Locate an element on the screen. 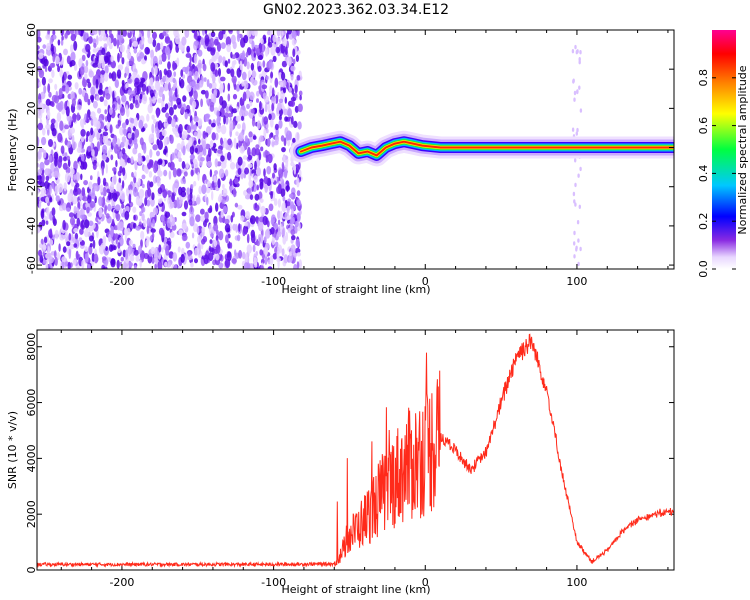 Image resolution: width=750 pixels, height=600 pixels. colorbar-tick-label: 0.2 is located at coordinates (703, 221).